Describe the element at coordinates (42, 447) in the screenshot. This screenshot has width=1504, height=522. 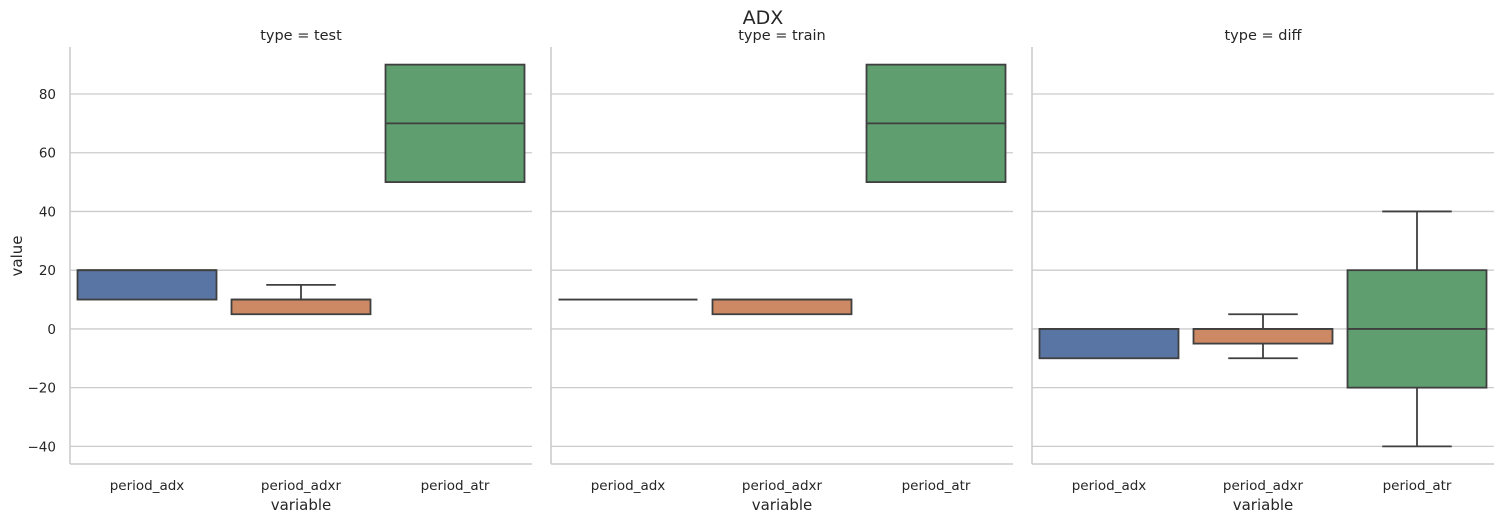
I see `y-tick-label: −40` at that location.